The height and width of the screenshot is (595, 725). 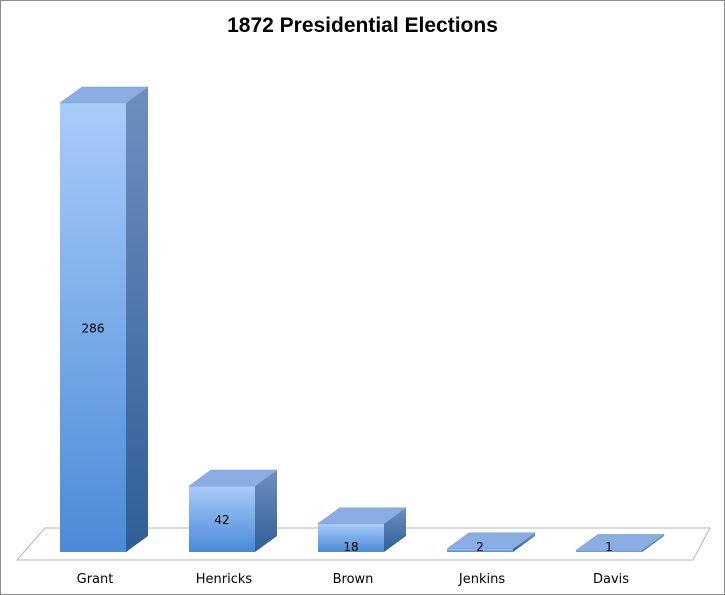 What do you see at coordinates (362, 25) in the screenshot?
I see `chart-title: 1872 Presidential Elections` at bounding box center [362, 25].